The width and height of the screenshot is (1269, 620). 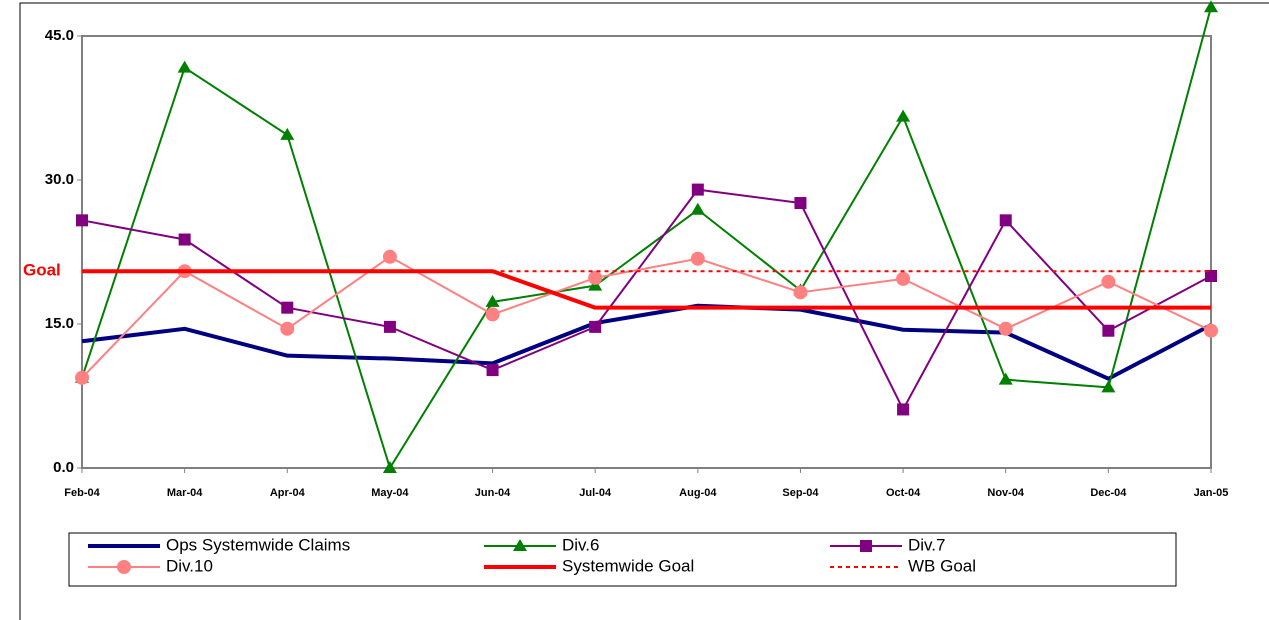 I want to click on legend-label: Ops Systemwide Claims, so click(x=258, y=544).